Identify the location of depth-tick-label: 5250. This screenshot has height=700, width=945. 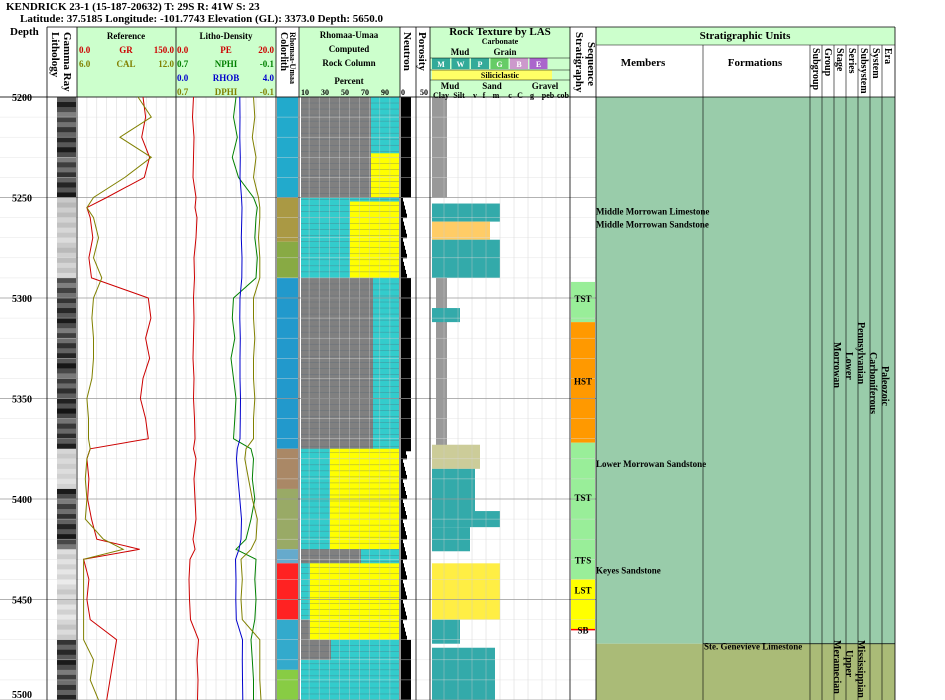
(22, 199).